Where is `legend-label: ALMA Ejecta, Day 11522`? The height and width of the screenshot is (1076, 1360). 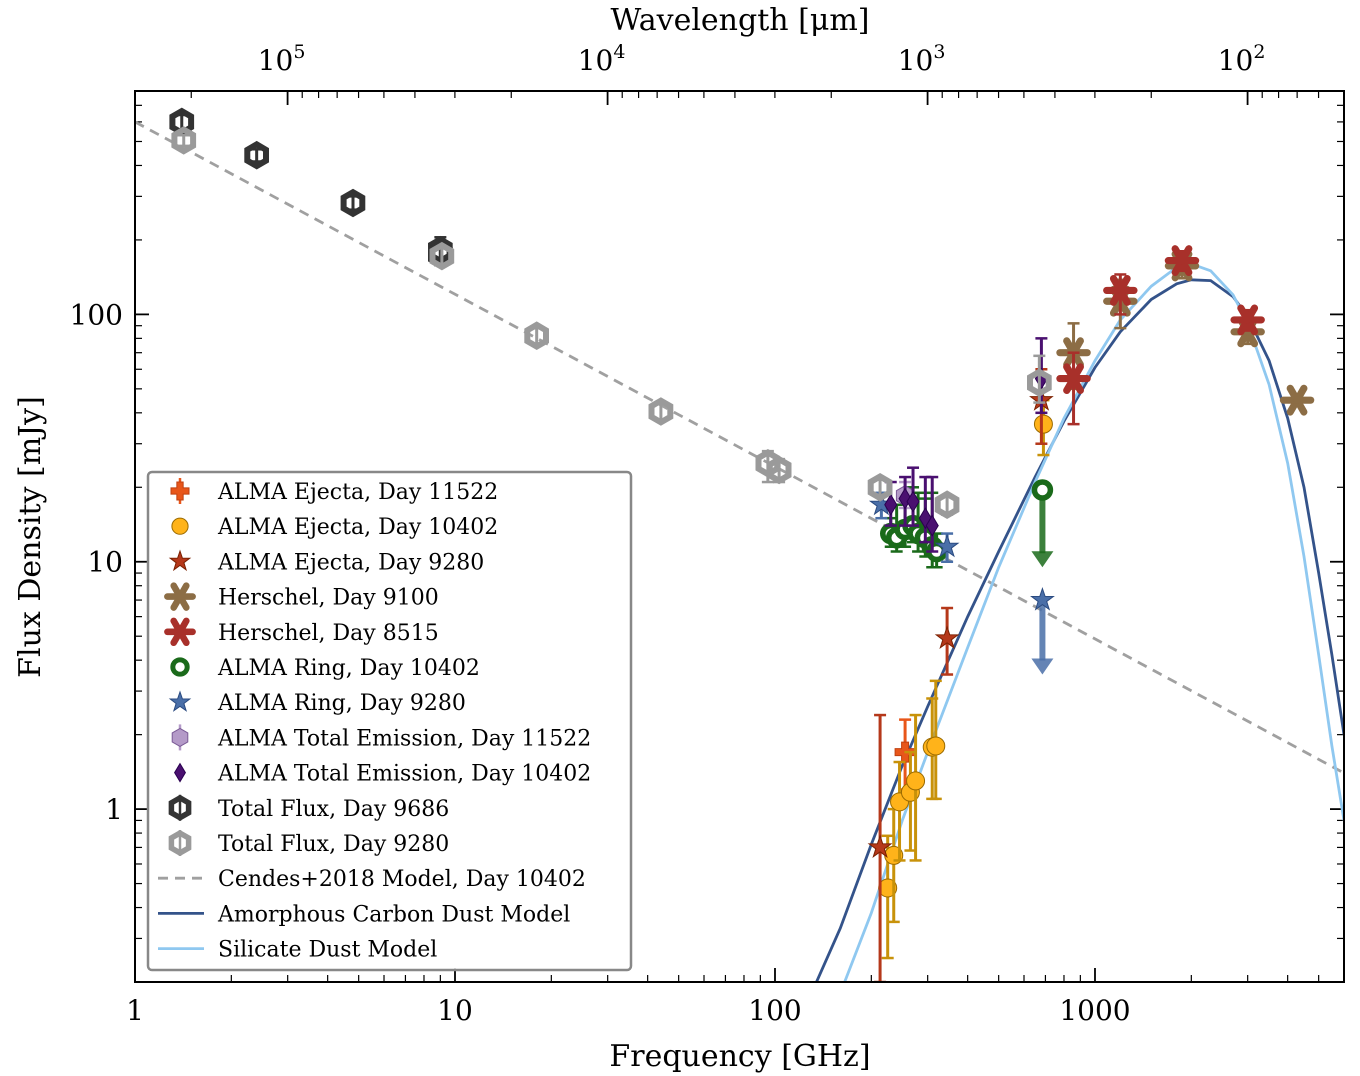 legend-label: ALMA Ejecta, Day 11522 is located at coordinates (357, 492).